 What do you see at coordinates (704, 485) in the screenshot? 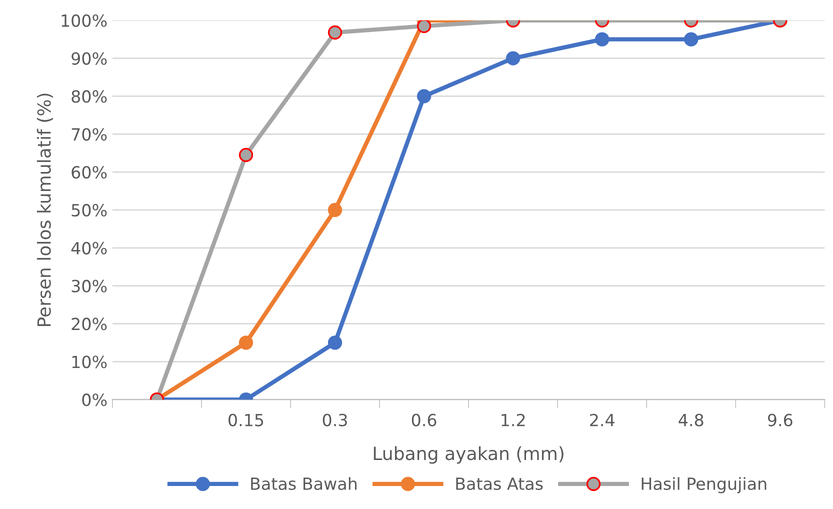
I see `legend-label: Hasil Pengujian` at bounding box center [704, 485].